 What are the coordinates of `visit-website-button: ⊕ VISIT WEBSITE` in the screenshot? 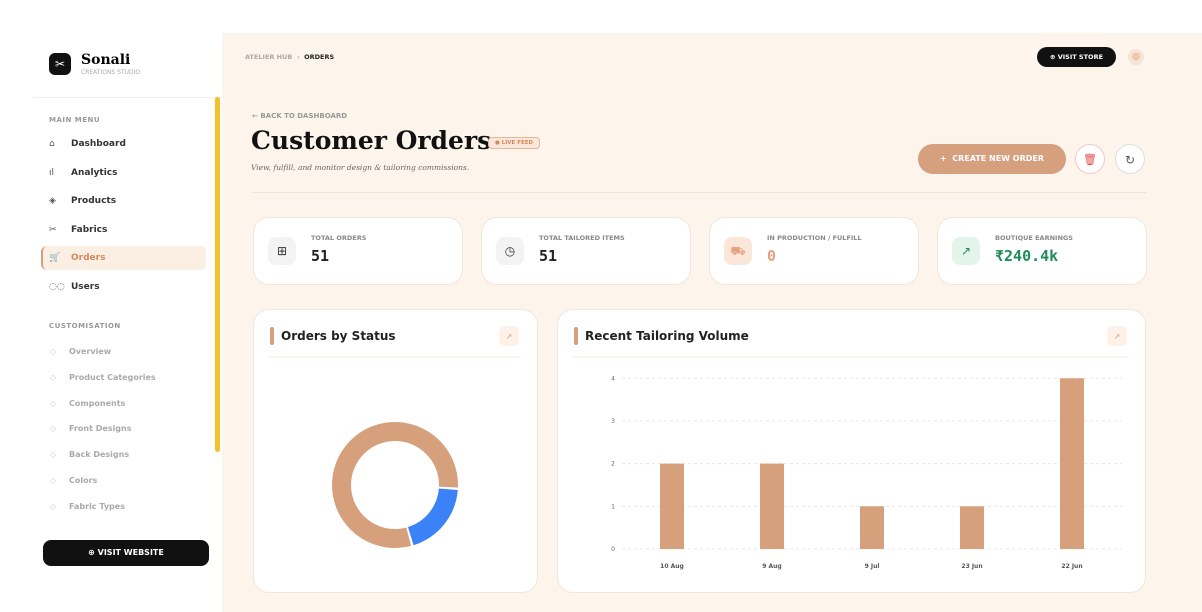 It's located at (126, 553).